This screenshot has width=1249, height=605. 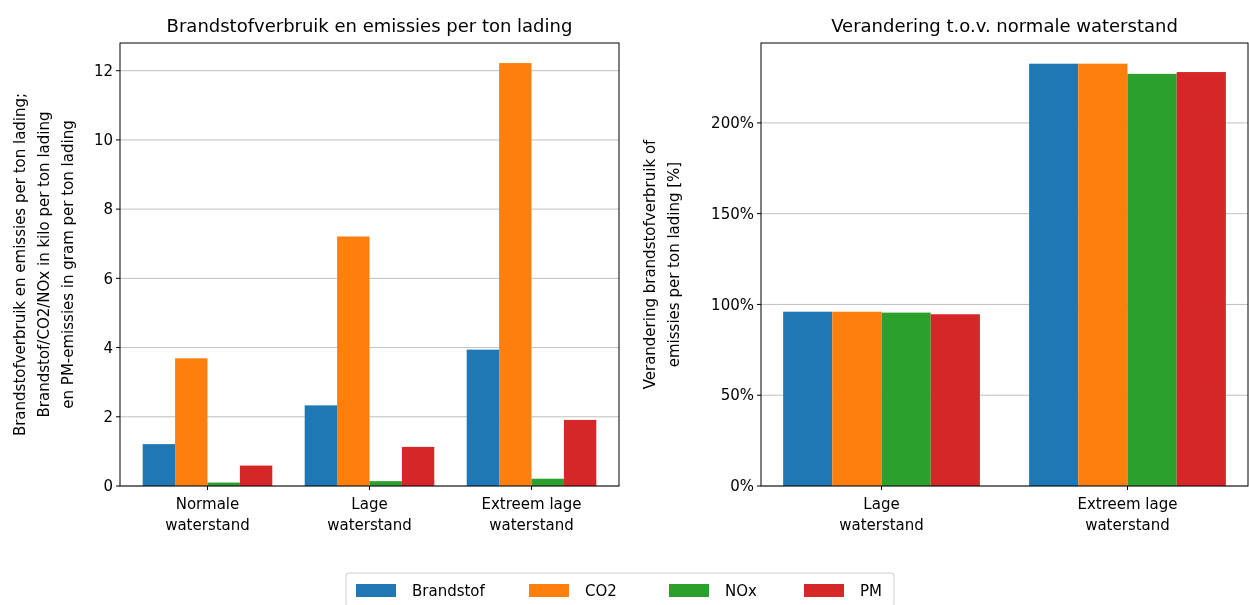 I want to click on y-tick-label: 0%, so click(x=742, y=486).